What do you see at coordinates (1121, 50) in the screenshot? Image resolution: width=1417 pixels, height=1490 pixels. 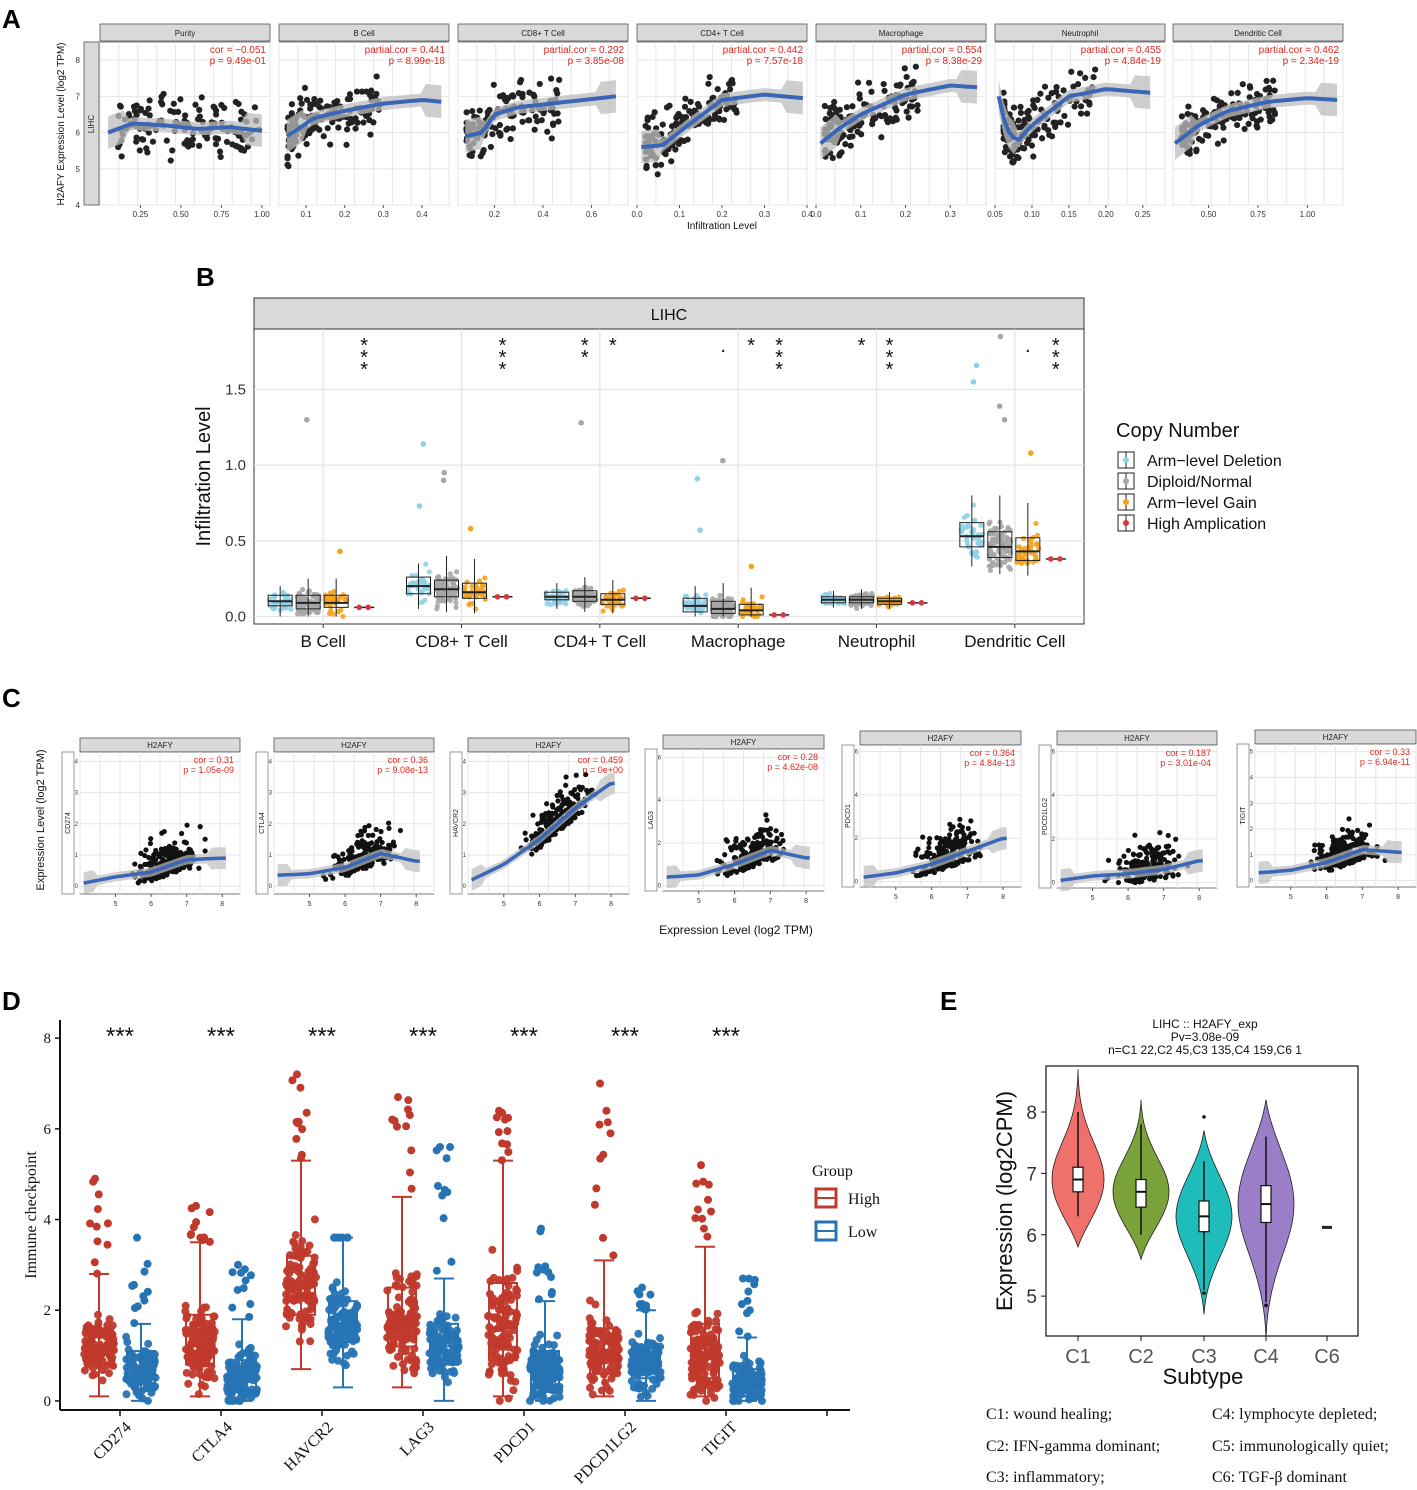 I see `a-cor-label: partial.cor = 0.455` at bounding box center [1121, 50].